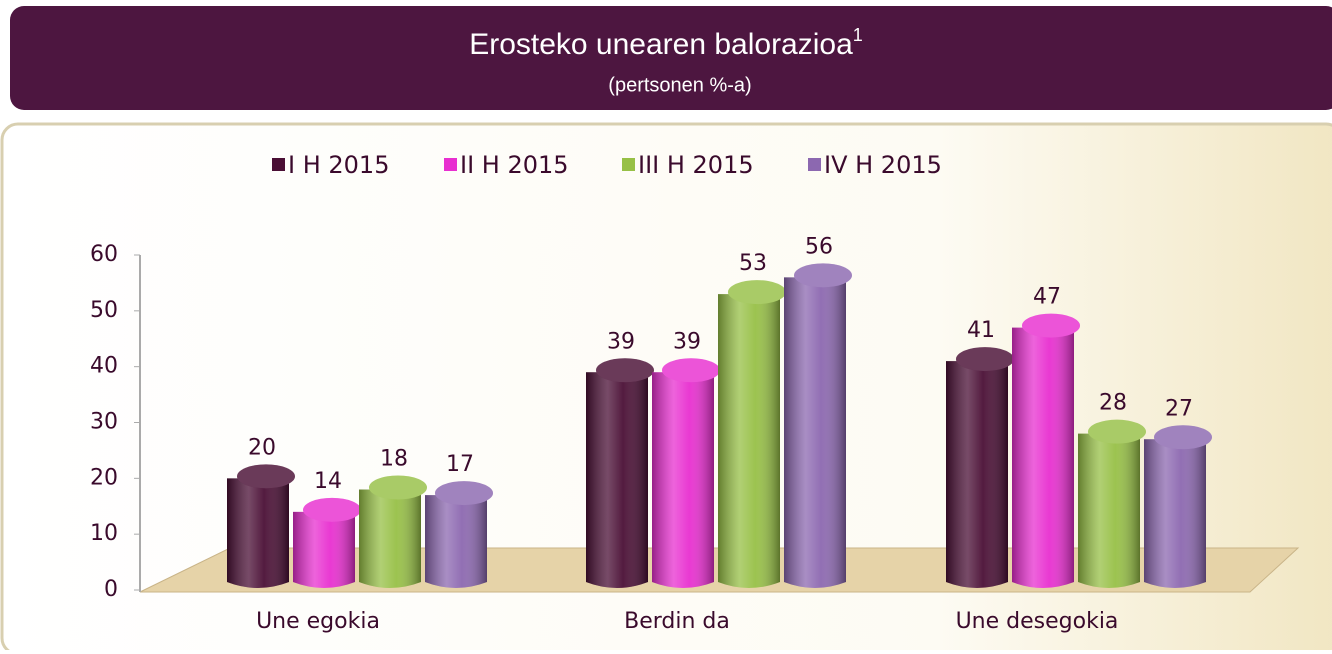 Image resolution: width=1332 pixels, height=654 pixels. What do you see at coordinates (318, 621) in the screenshot?
I see `x-tick-label: Une egokia` at bounding box center [318, 621].